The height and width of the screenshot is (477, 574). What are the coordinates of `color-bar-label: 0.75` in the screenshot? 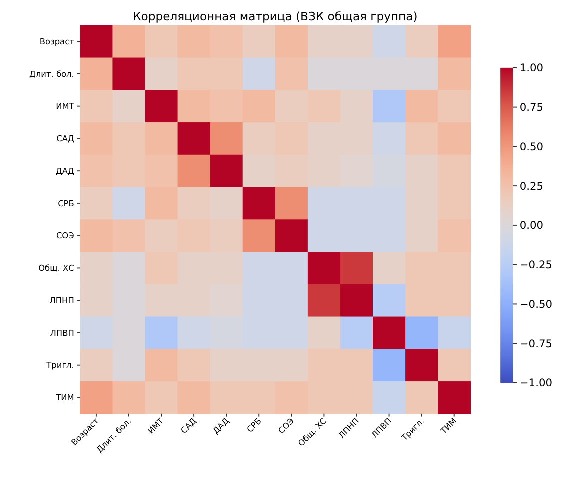 It's located at (532, 107).